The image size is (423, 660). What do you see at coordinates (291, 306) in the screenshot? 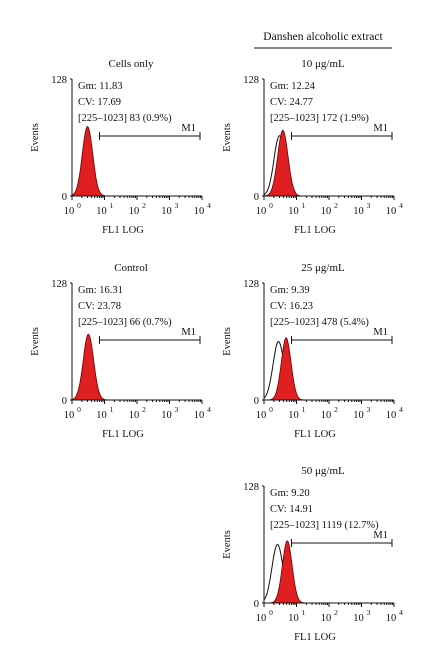
I see `stat-line: CV: 16.23` at bounding box center [291, 306].